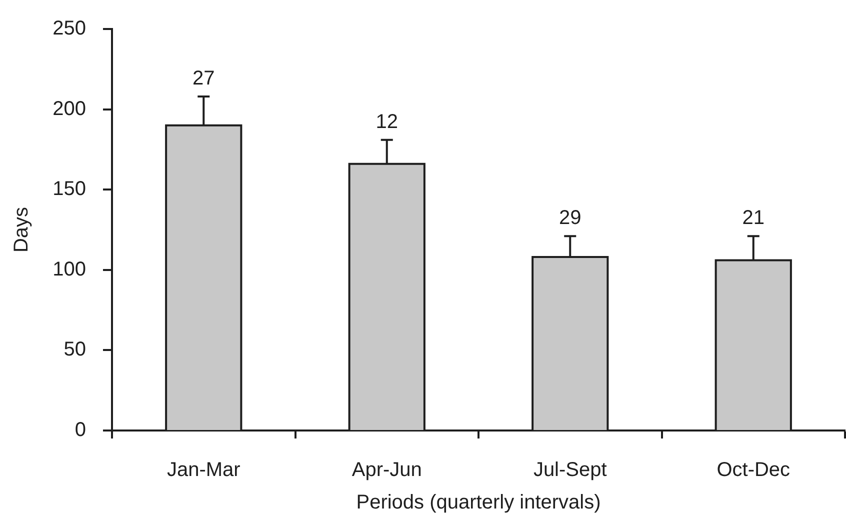 This screenshot has width=846, height=523. Describe the element at coordinates (75, 349) in the screenshot. I see `y-tick-label: 50` at that location.